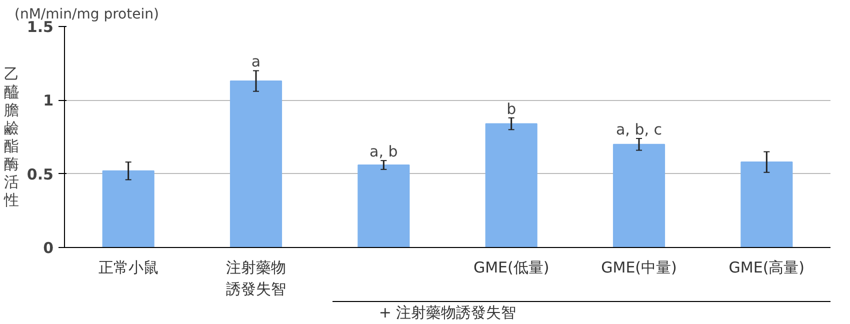 The image size is (850, 324). I want to click on annotation: a, b, so click(384, 151).